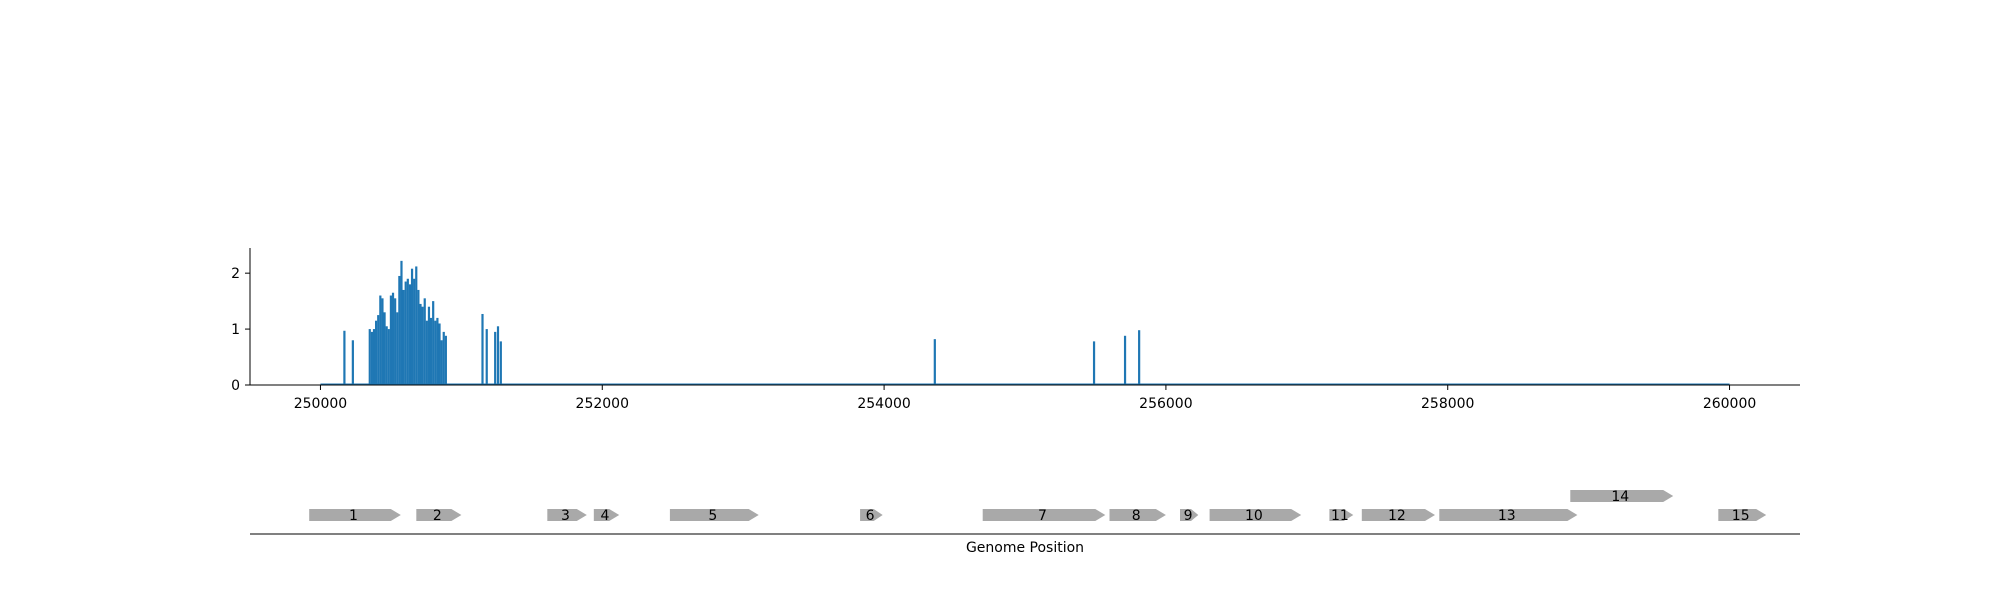  I want to click on gene-5: 5, so click(714, 516).